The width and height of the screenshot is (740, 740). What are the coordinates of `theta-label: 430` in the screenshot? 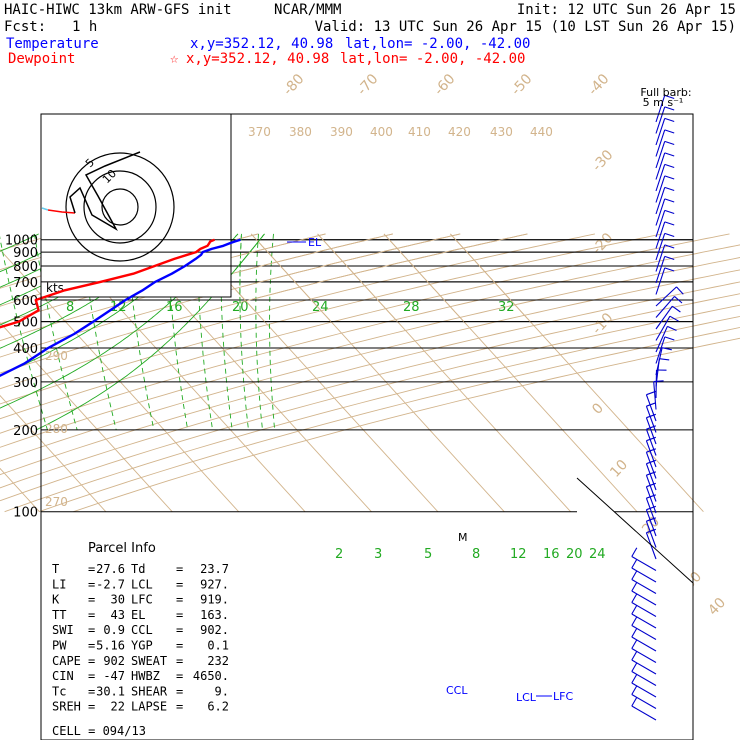 It's located at (501, 132).